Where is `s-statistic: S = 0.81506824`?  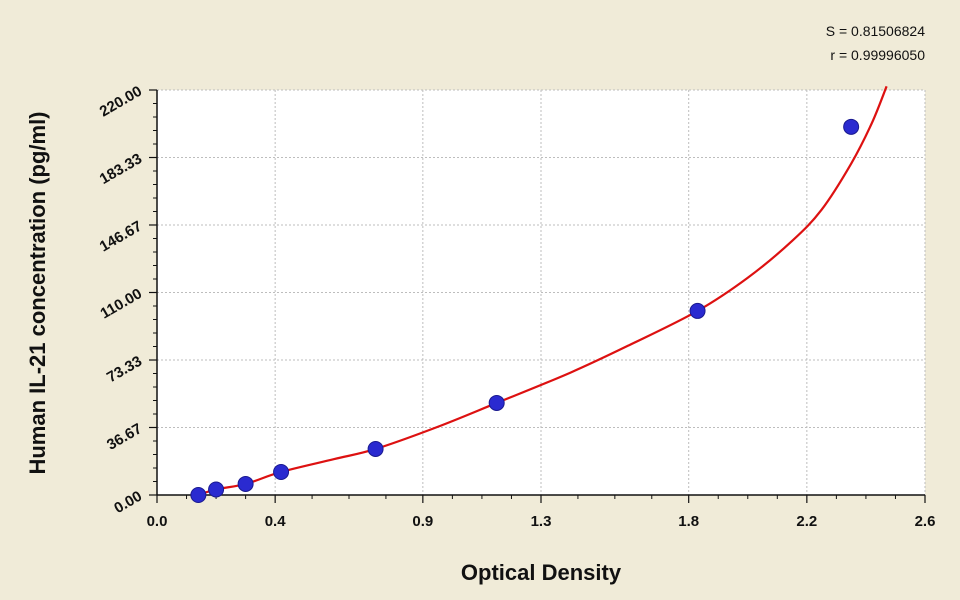
s-statistic: S = 0.81506824 is located at coordinates (875, 31).